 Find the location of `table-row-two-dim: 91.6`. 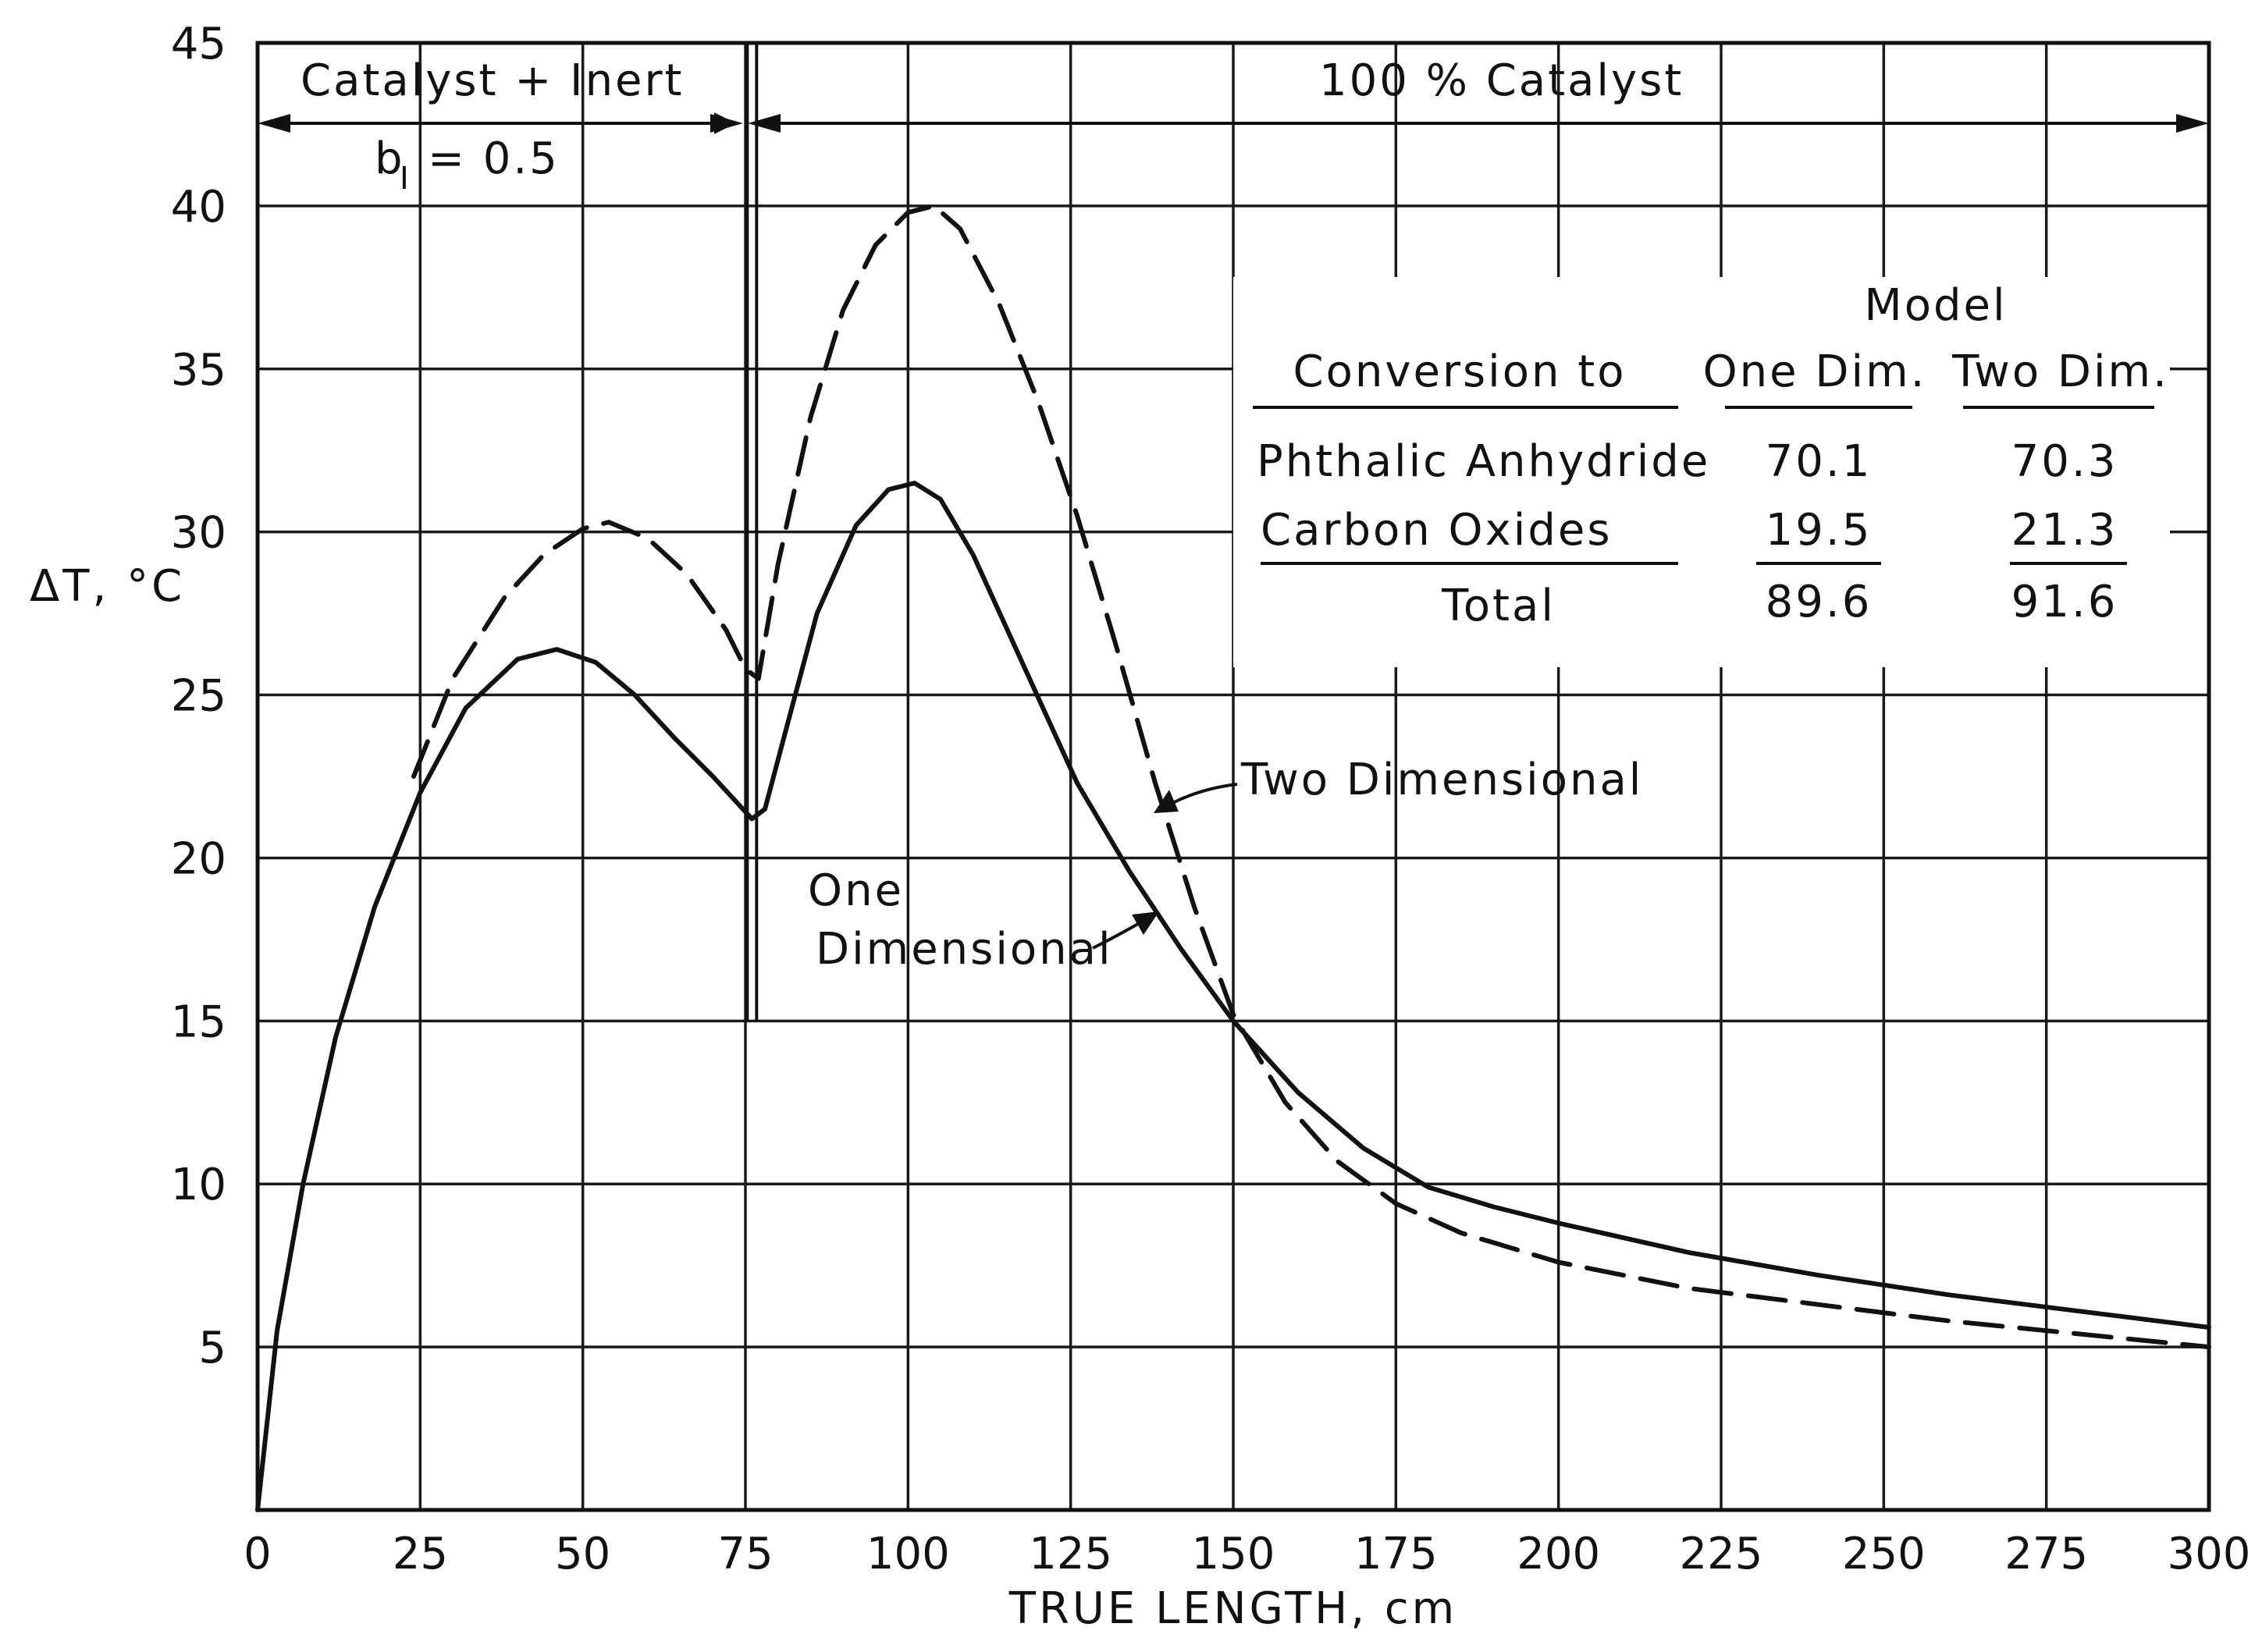

table-row-two-dim: 91.6 is located at coordinates (2064, 602).